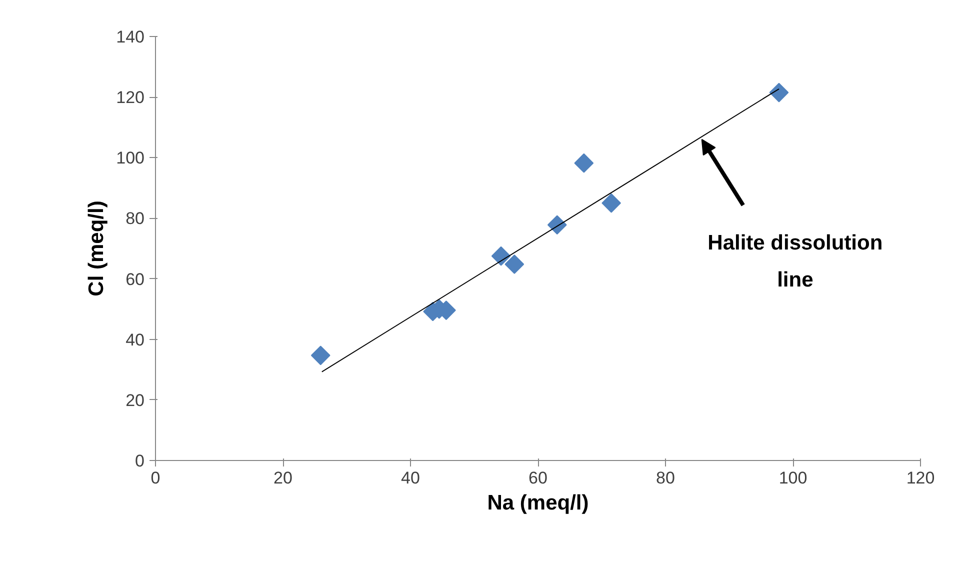  I want to click on x-tick-label: 0, so click(155, 478).